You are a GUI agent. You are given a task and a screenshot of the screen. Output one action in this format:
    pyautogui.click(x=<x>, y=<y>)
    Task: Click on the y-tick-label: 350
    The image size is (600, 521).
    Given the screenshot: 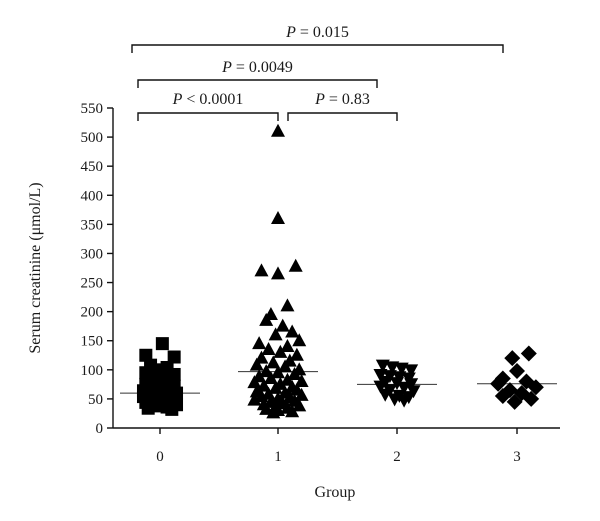 What is the action you would take?
    pyautogui.click(x=92, y=225)
    